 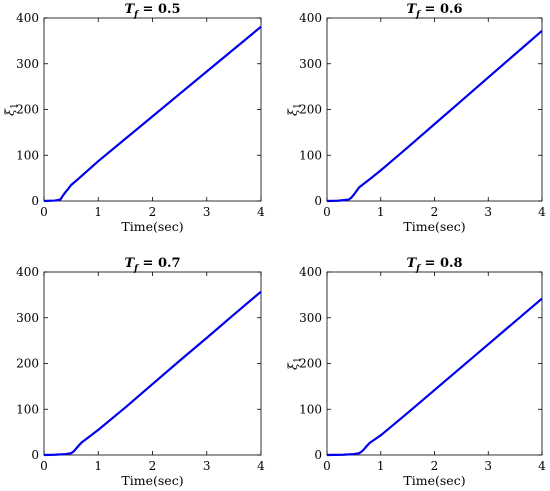 What do you see at coordinates (152, 11) in the screenshot?
I see `chart-title: Tf = 0.5` at bounding box center [152, 11].